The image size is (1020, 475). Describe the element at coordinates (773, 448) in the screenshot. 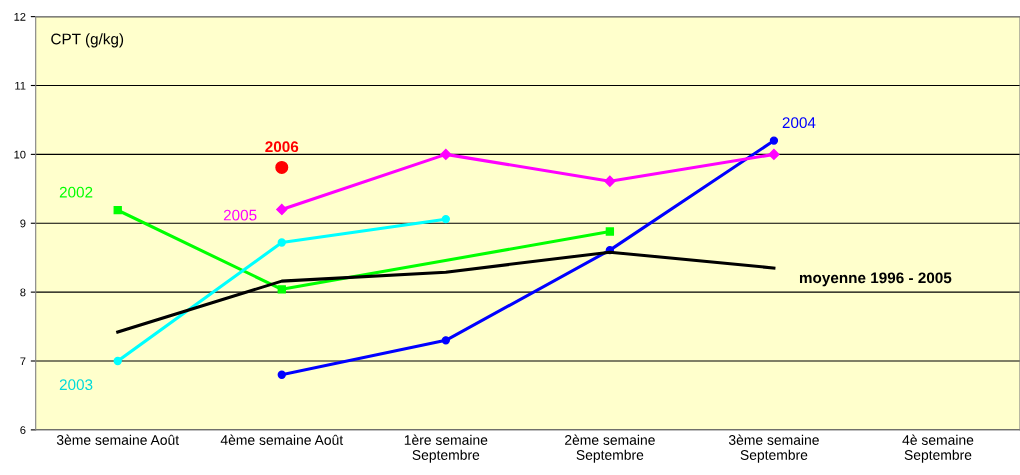

I see `x-tick-label: 3ème semaine Septembre` at that location.